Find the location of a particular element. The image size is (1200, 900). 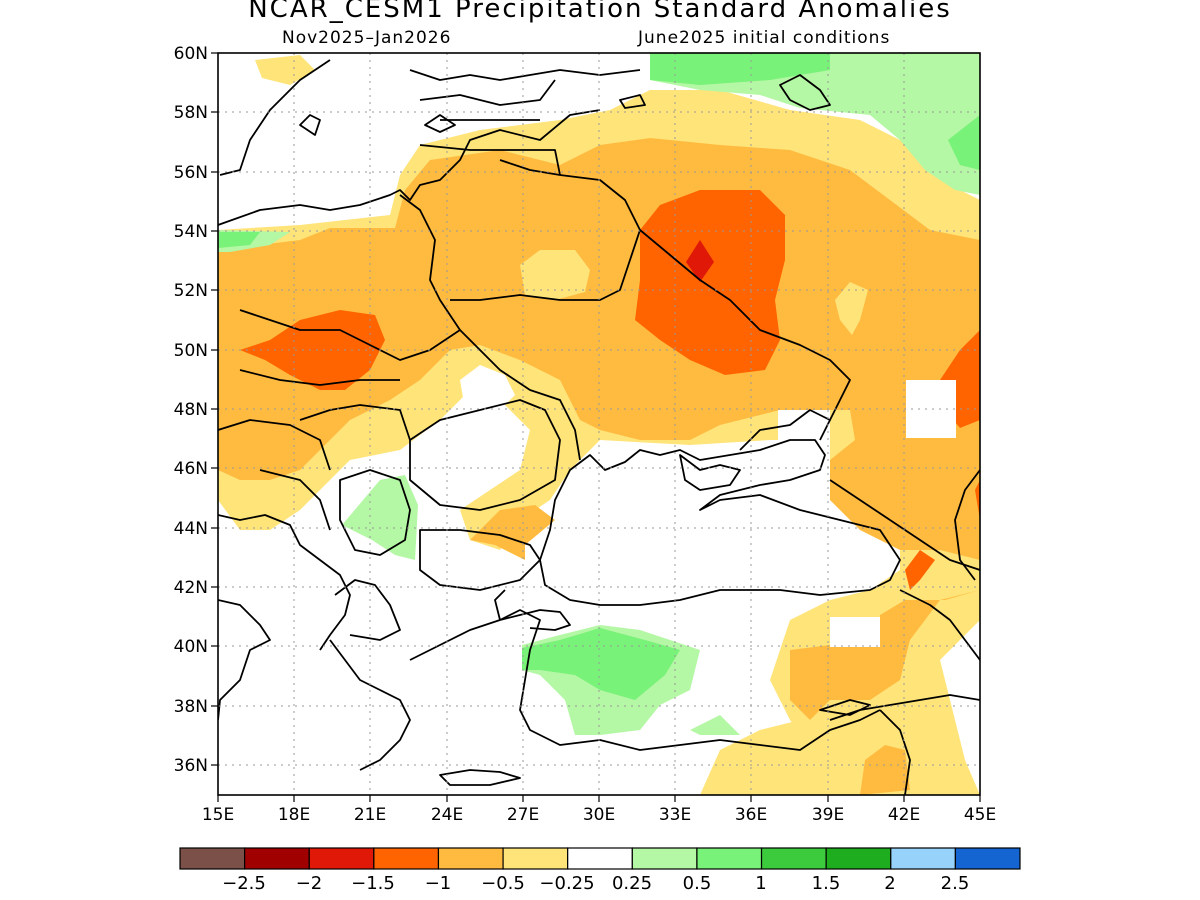

colorbar-label: 2 is located at coordinates (889, 883).